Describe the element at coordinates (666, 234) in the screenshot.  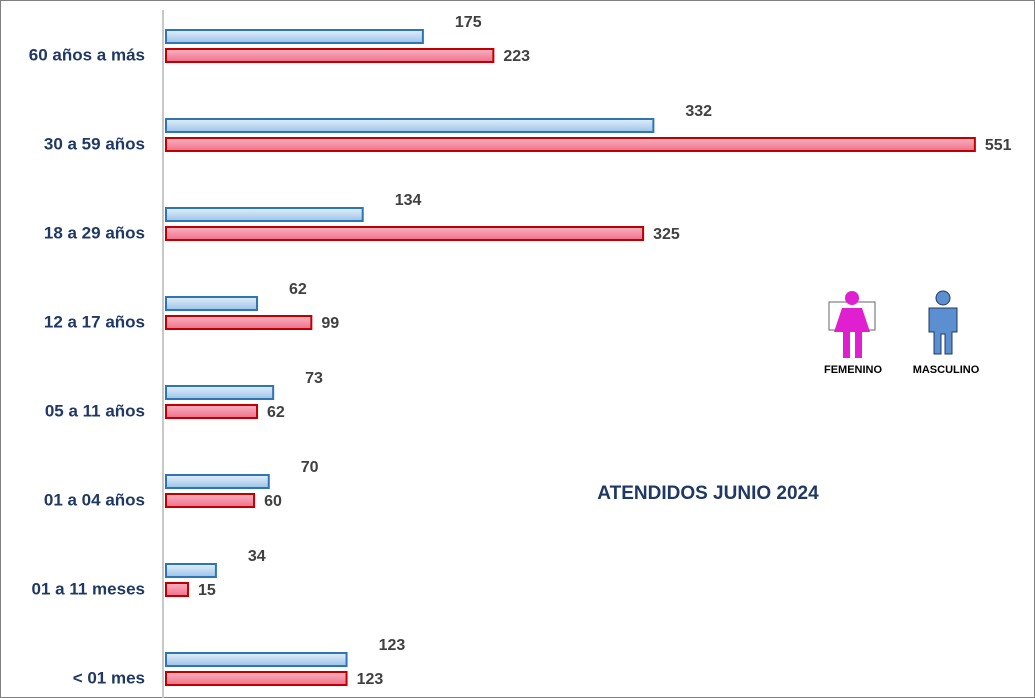
I see `value-label: 325` at that location.